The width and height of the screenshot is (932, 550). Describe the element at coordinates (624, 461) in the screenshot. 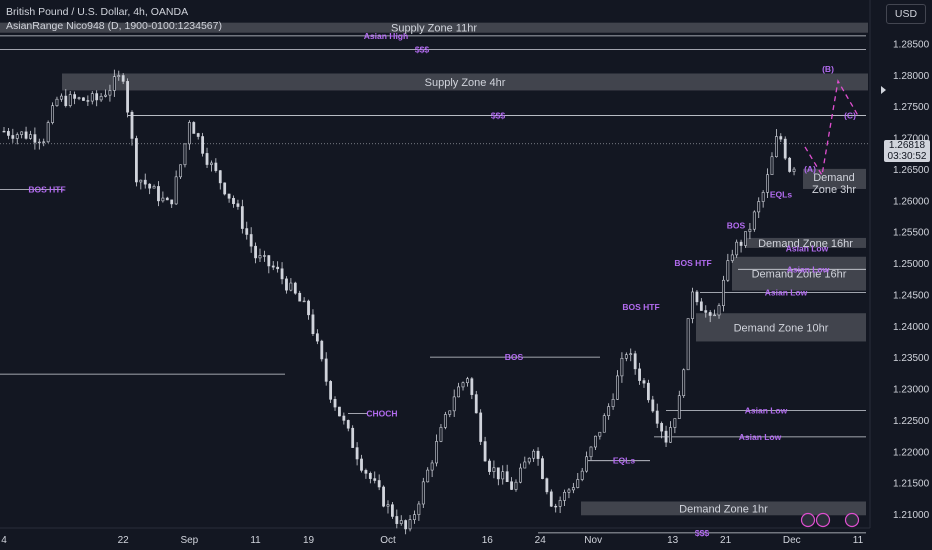

I see `annotation-label: EQLs` at that location.